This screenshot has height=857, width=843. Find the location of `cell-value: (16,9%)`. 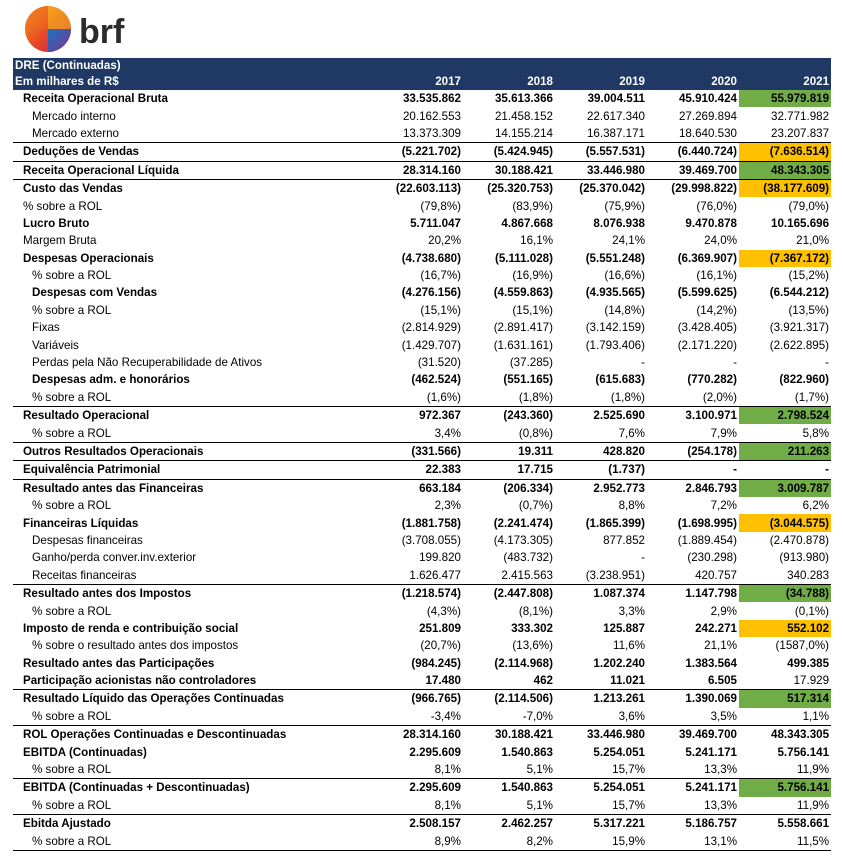

cell-value: (16,9%) is located at coordinates (532, 276).